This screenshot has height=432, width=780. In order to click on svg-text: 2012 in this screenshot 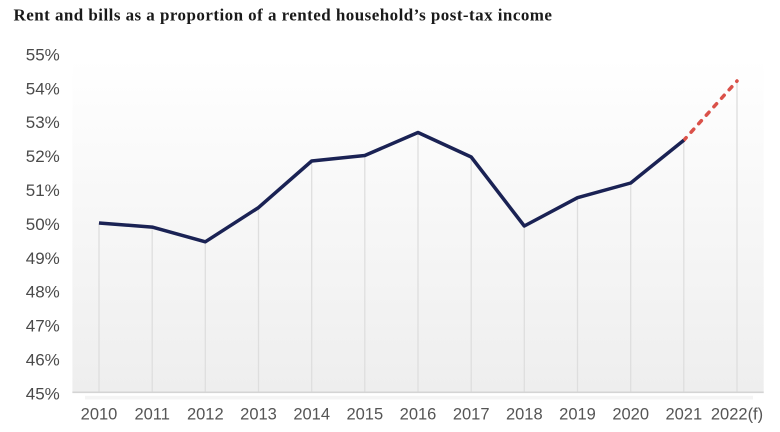, I will do `click(205, 415)`.